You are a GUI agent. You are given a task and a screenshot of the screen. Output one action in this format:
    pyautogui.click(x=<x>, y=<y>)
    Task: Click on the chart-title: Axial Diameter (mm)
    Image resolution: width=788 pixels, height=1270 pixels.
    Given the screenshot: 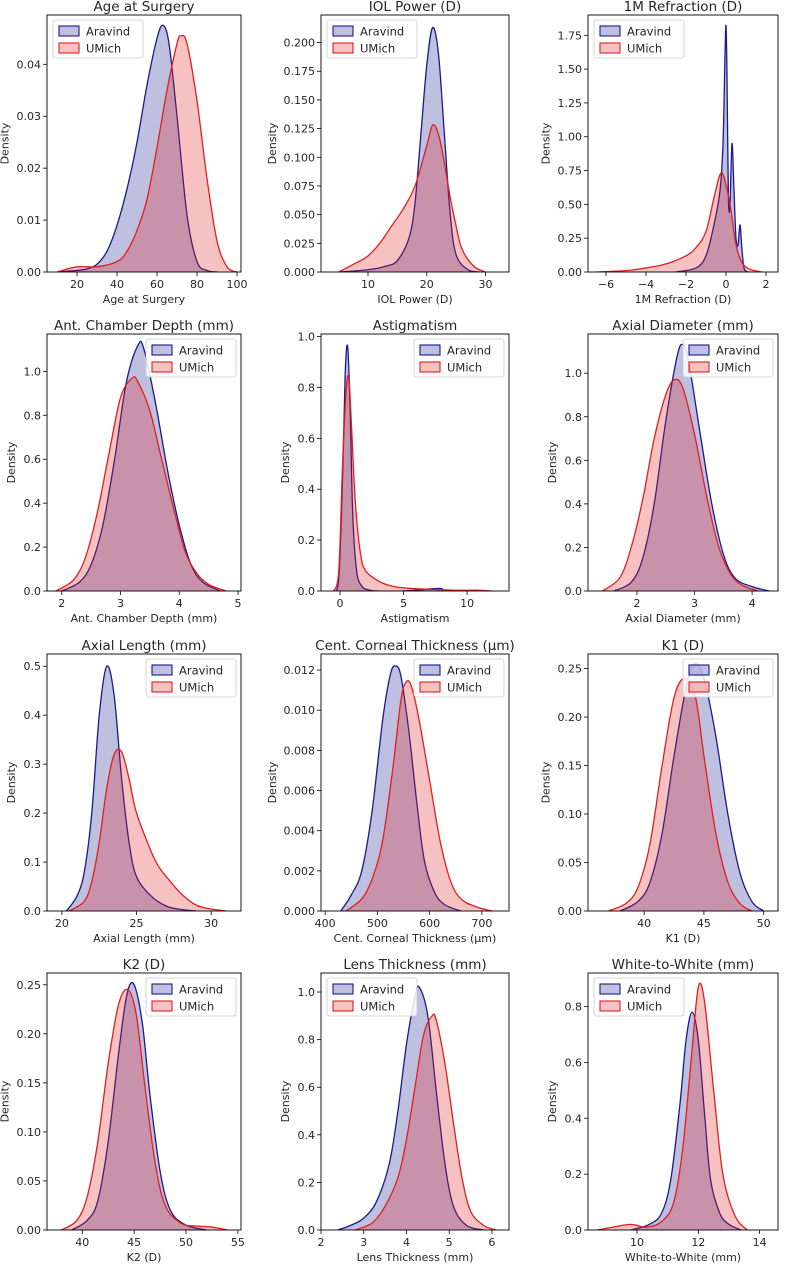 What is the action you would take?
    pyautogui.click(x=682, y=326)
    